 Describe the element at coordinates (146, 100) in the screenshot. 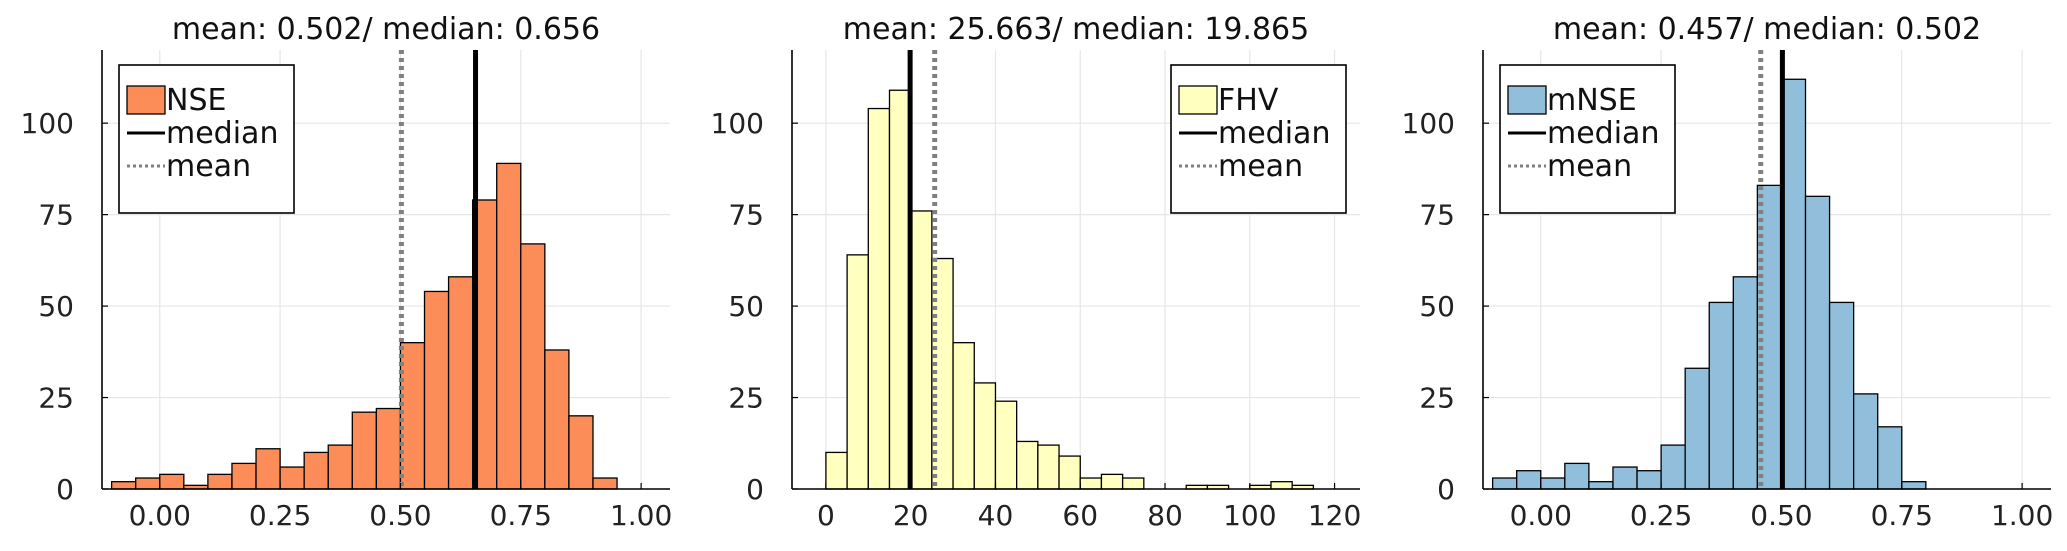

I see `chart-1-legend-swatch` at that location.